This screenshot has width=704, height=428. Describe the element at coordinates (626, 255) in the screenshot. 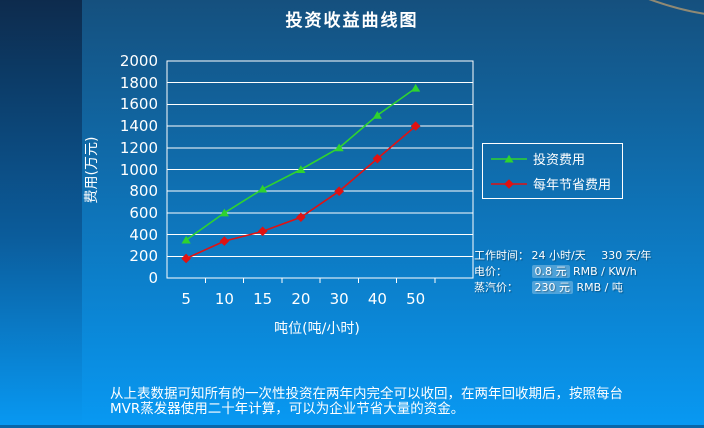

I see `work-days-value: 330 天/年` at that location.